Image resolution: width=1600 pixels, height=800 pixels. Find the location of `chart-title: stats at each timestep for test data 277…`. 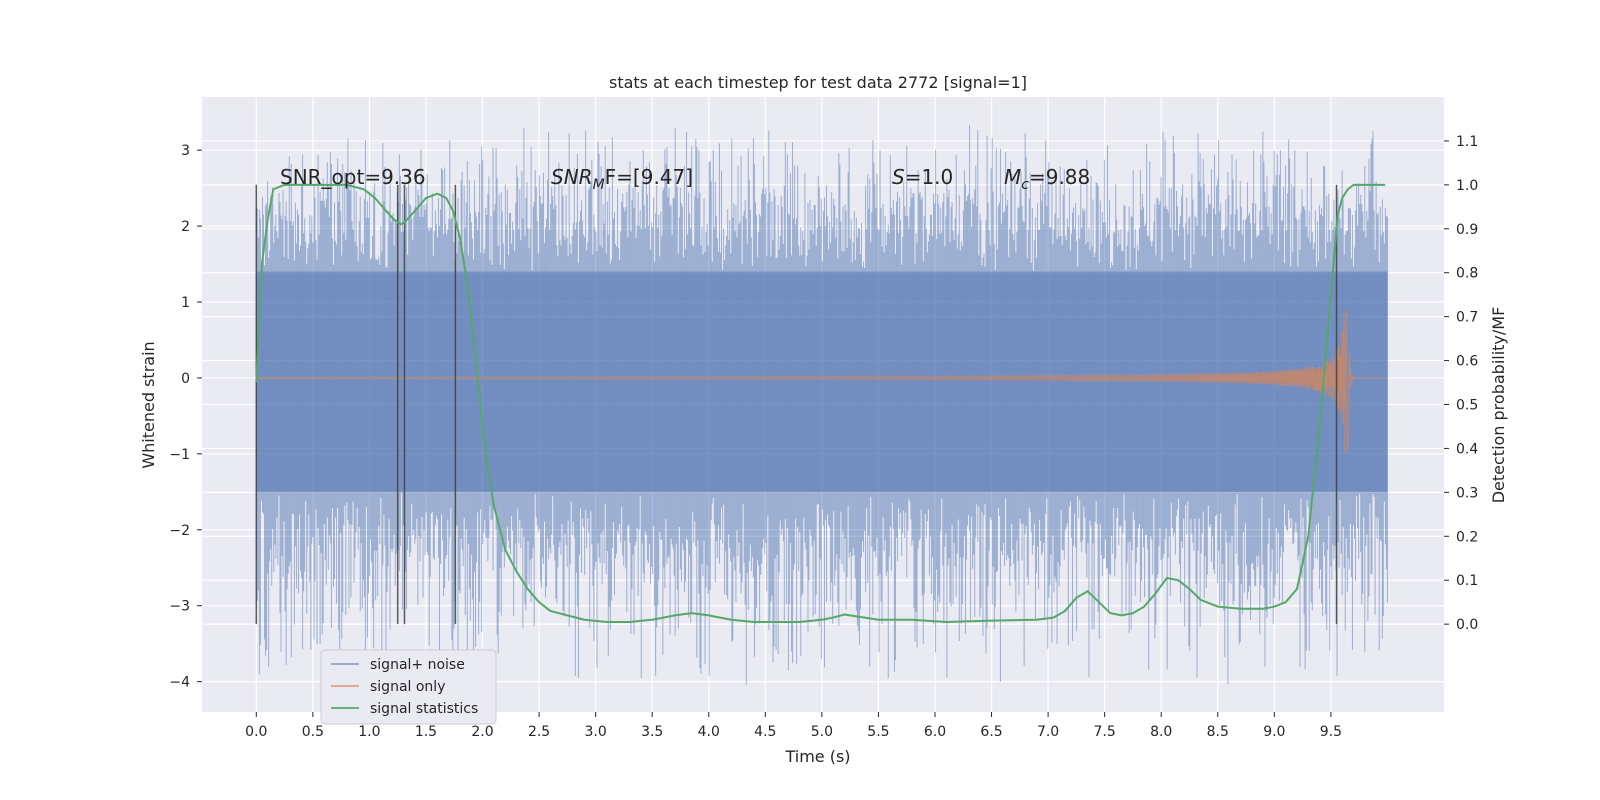

chart-title: stats at each timestep for test data 277… is located at coordinates (818, 82).